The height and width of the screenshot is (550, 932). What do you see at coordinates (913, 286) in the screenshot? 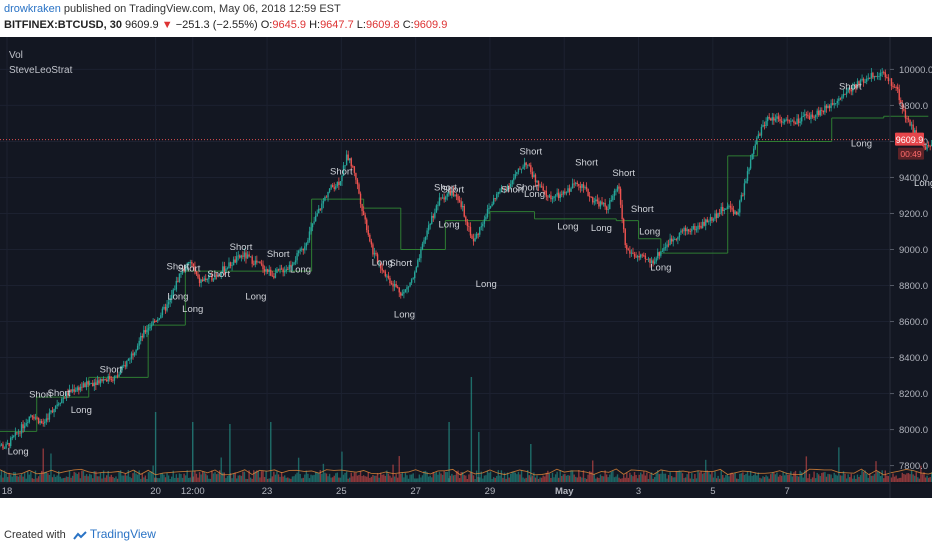
I see `y-tick-label: 8800.0` at bounding box center [913, 286].